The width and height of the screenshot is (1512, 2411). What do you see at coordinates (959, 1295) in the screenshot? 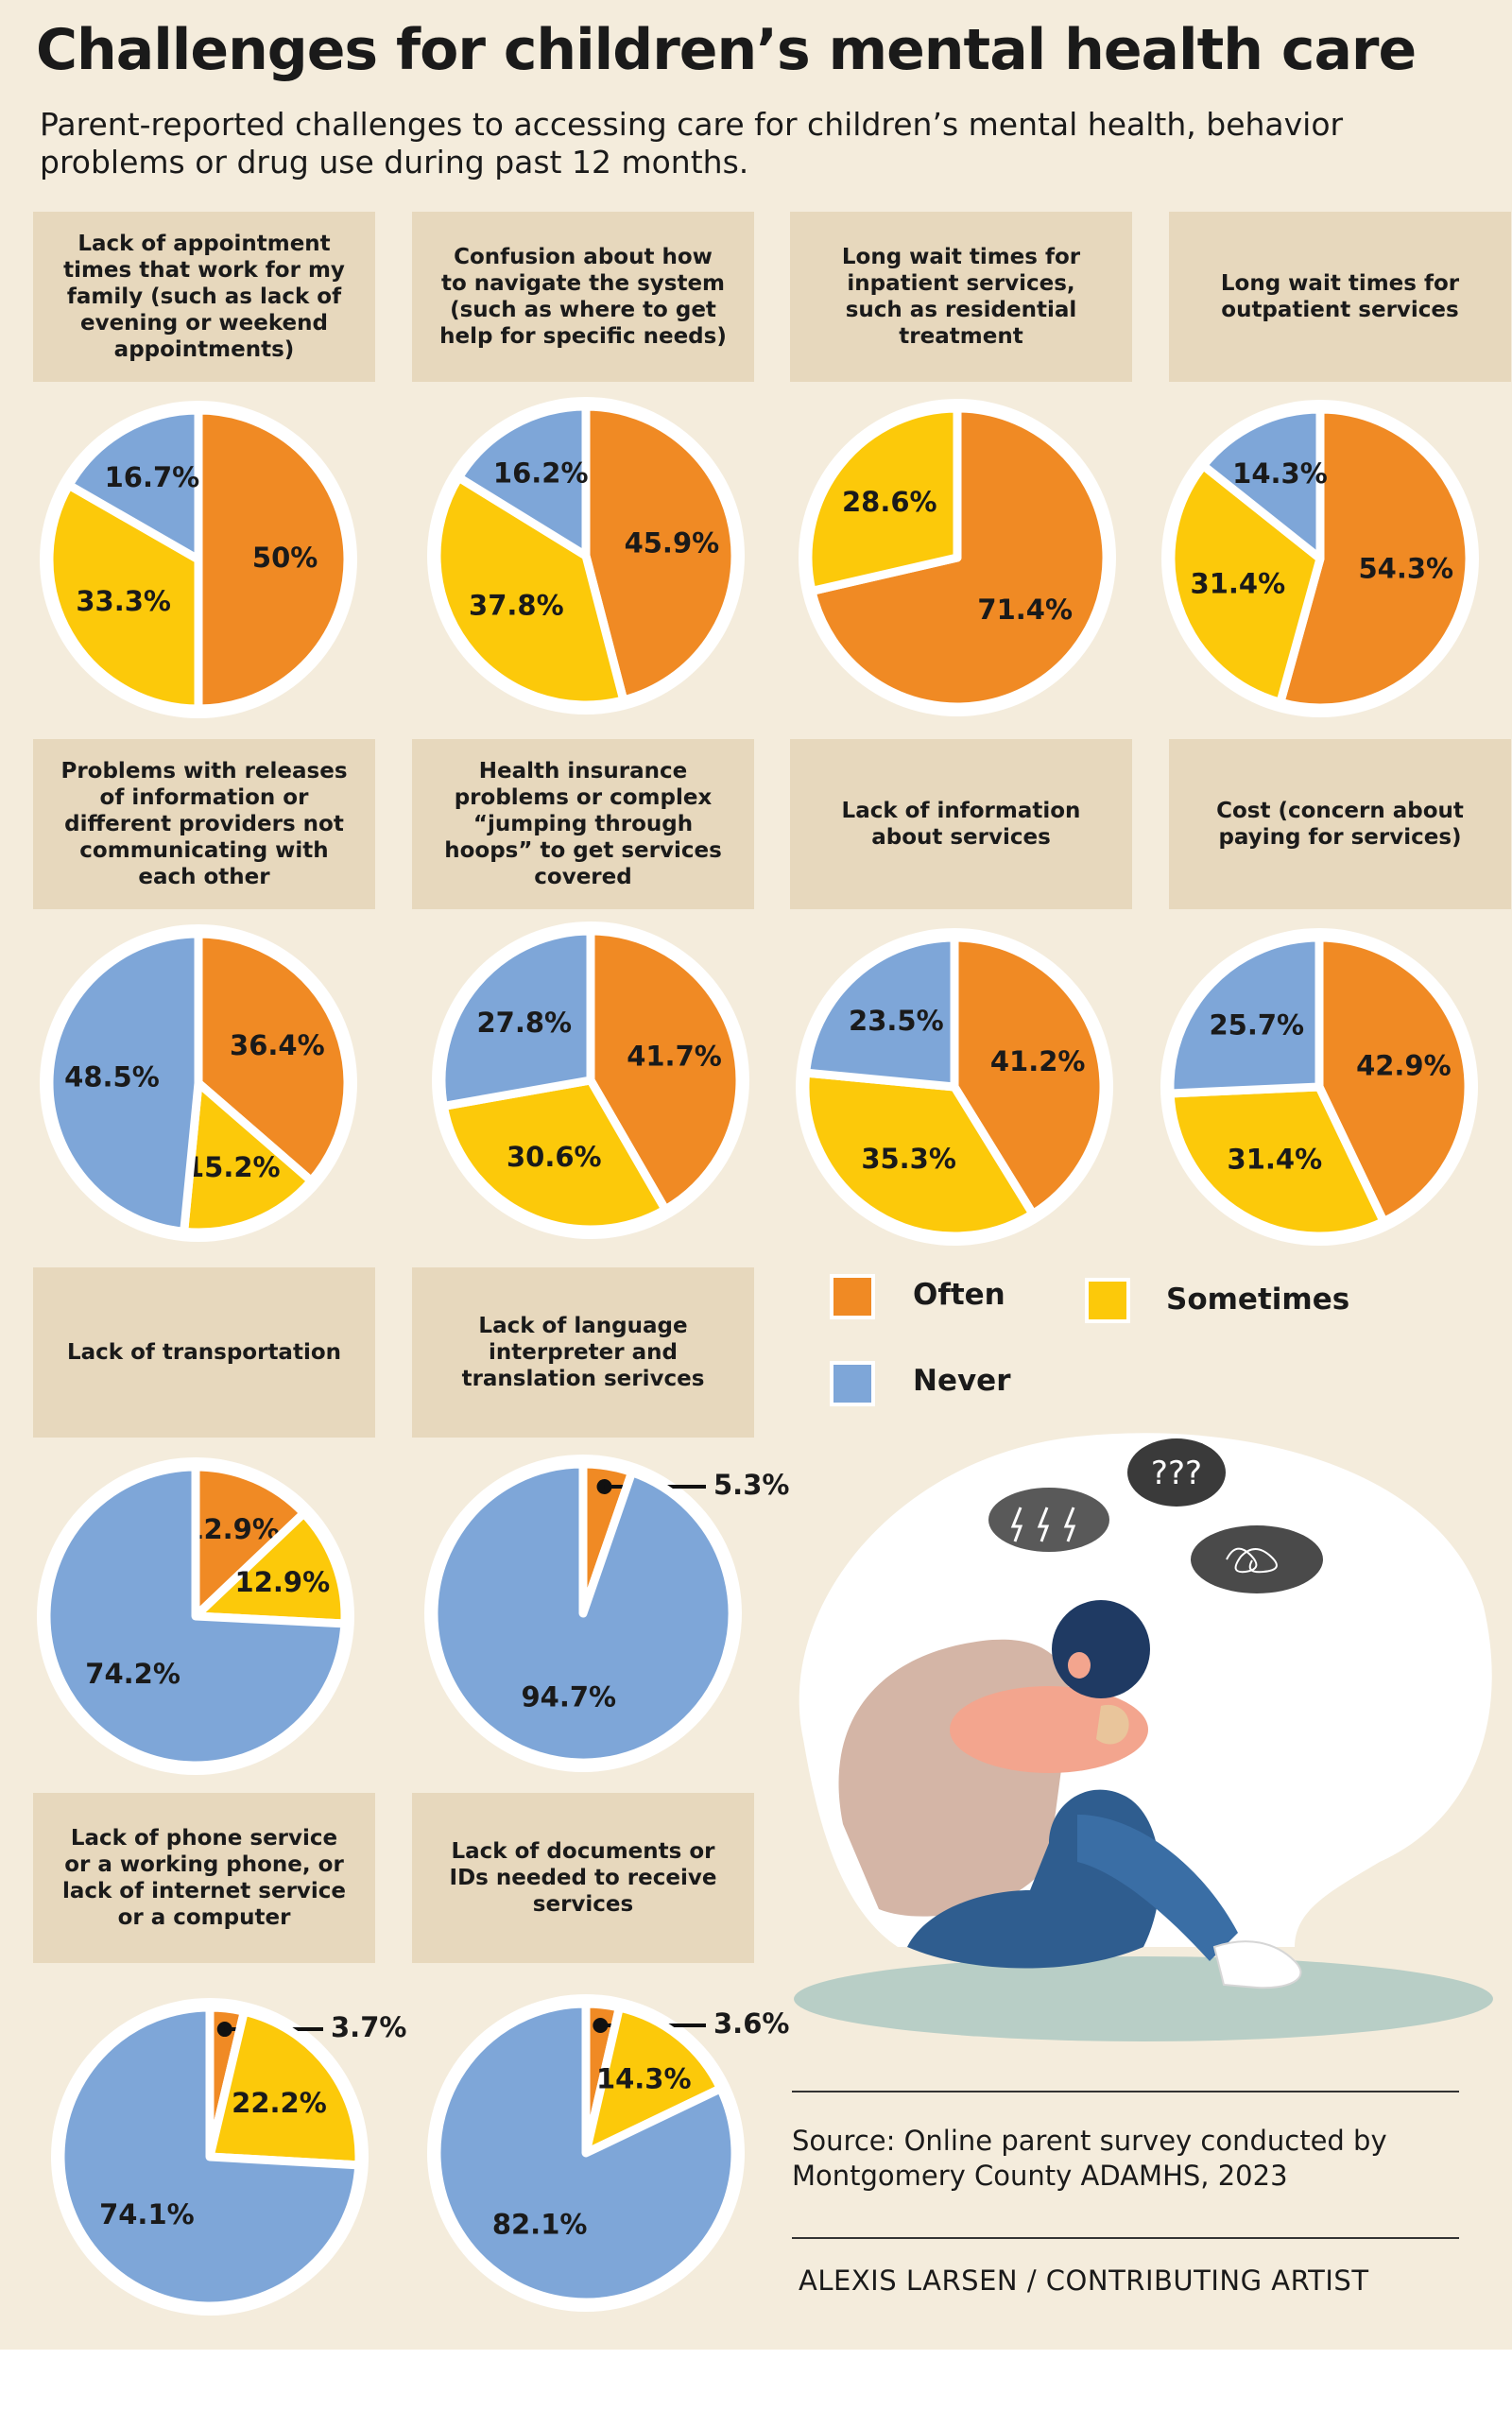
I see `legend-often-label: Often` at bounding box center [959, 1295].